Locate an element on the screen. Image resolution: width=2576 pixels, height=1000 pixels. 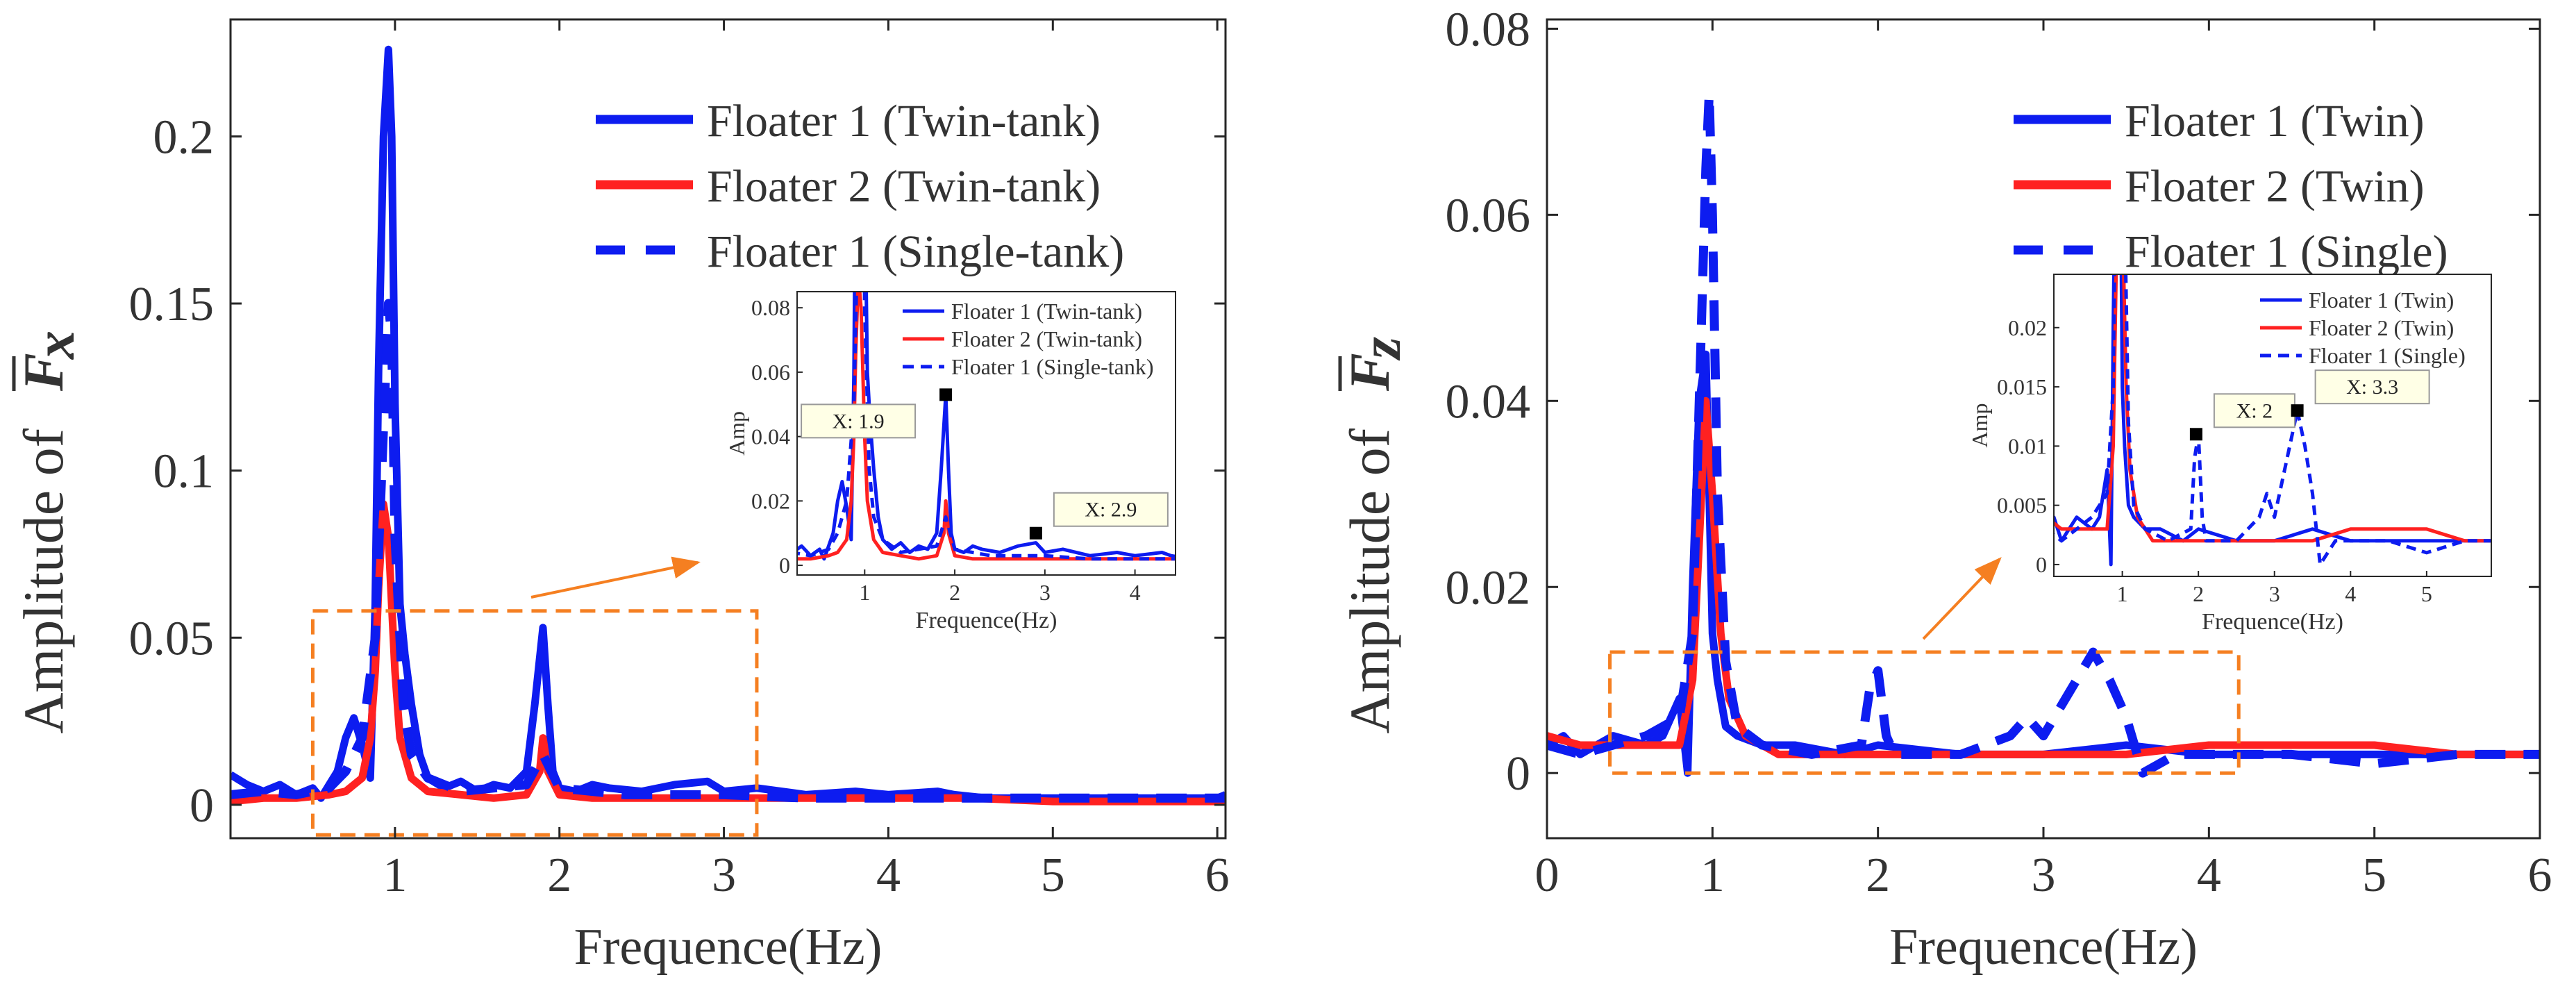
left-inset-series-3-line is located at coordinates (986, 426).